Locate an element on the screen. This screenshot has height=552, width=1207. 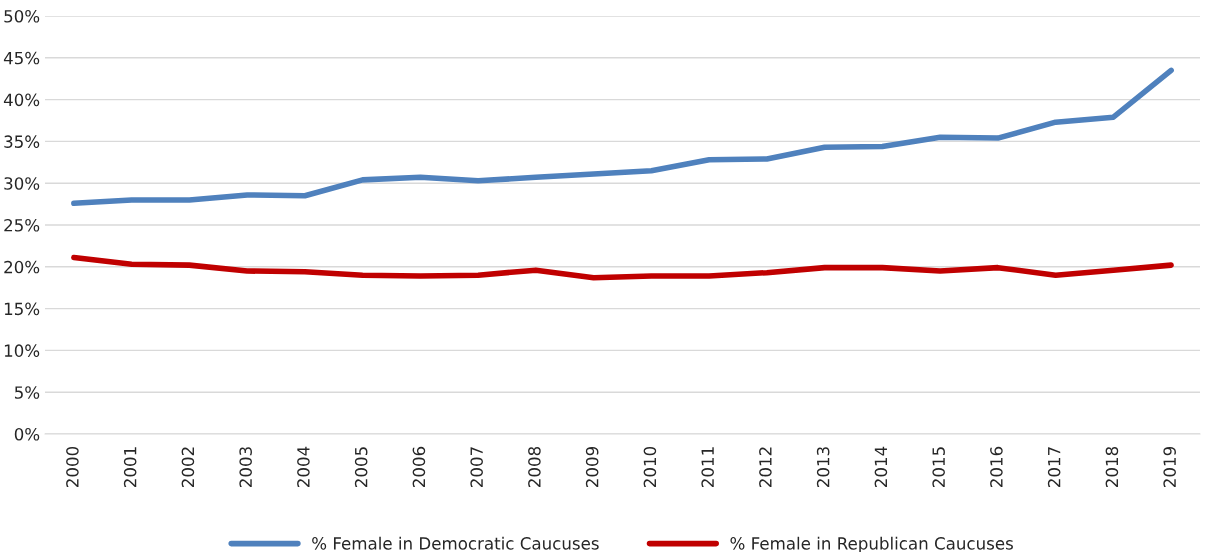
legend-label: % Female in Republican Caucuses is located at coordinates (871, 544).